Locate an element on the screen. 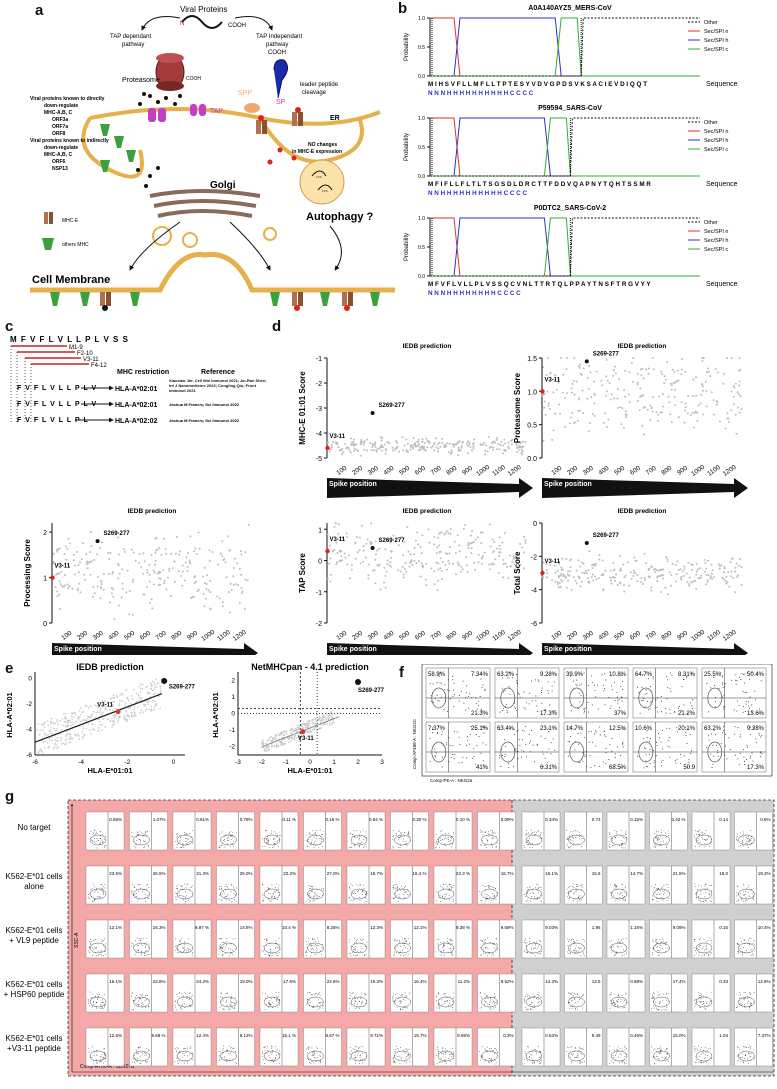 The height and width of the screenshot is (1089, 777). v3-11-point is located at coordinates (327, 448).